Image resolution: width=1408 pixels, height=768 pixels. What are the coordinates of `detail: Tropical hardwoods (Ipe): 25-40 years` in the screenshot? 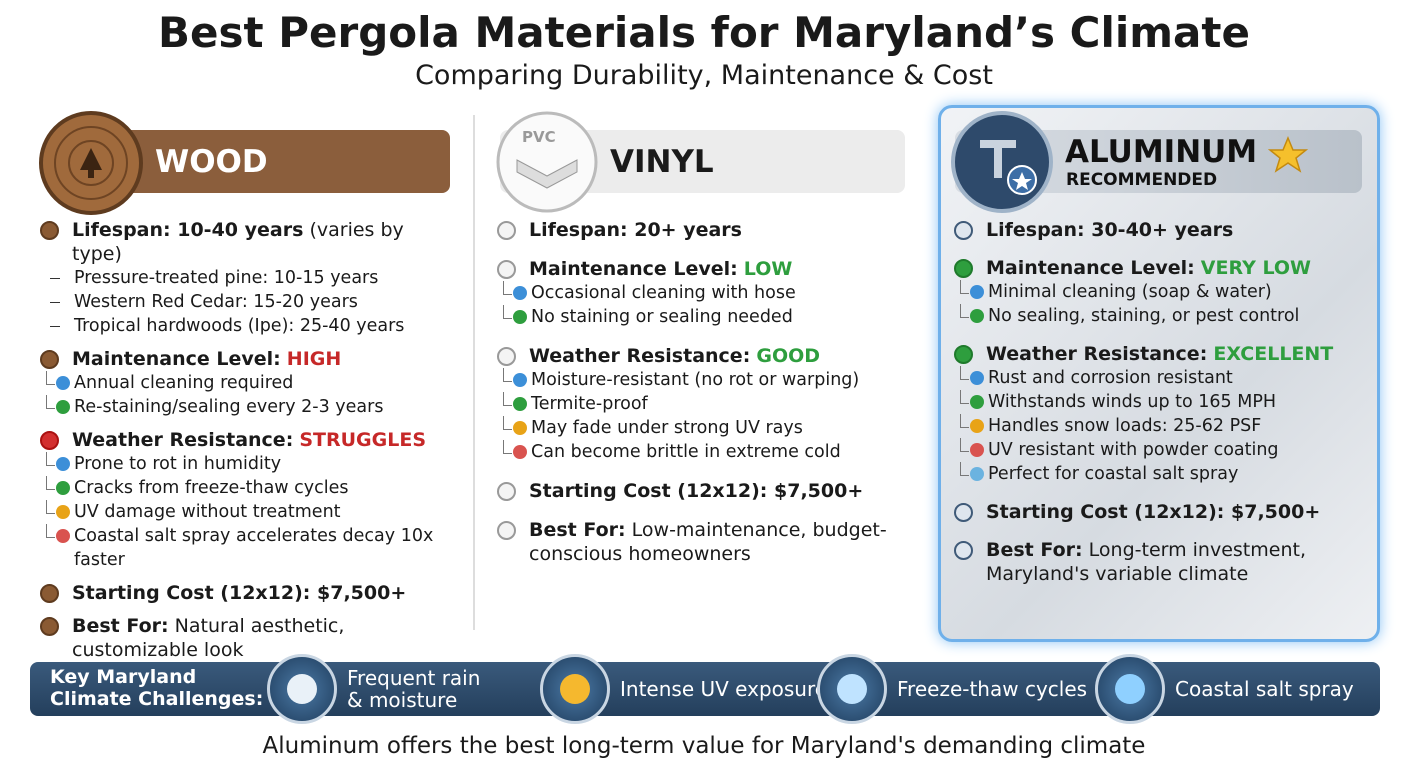 It's located at (250, 326).